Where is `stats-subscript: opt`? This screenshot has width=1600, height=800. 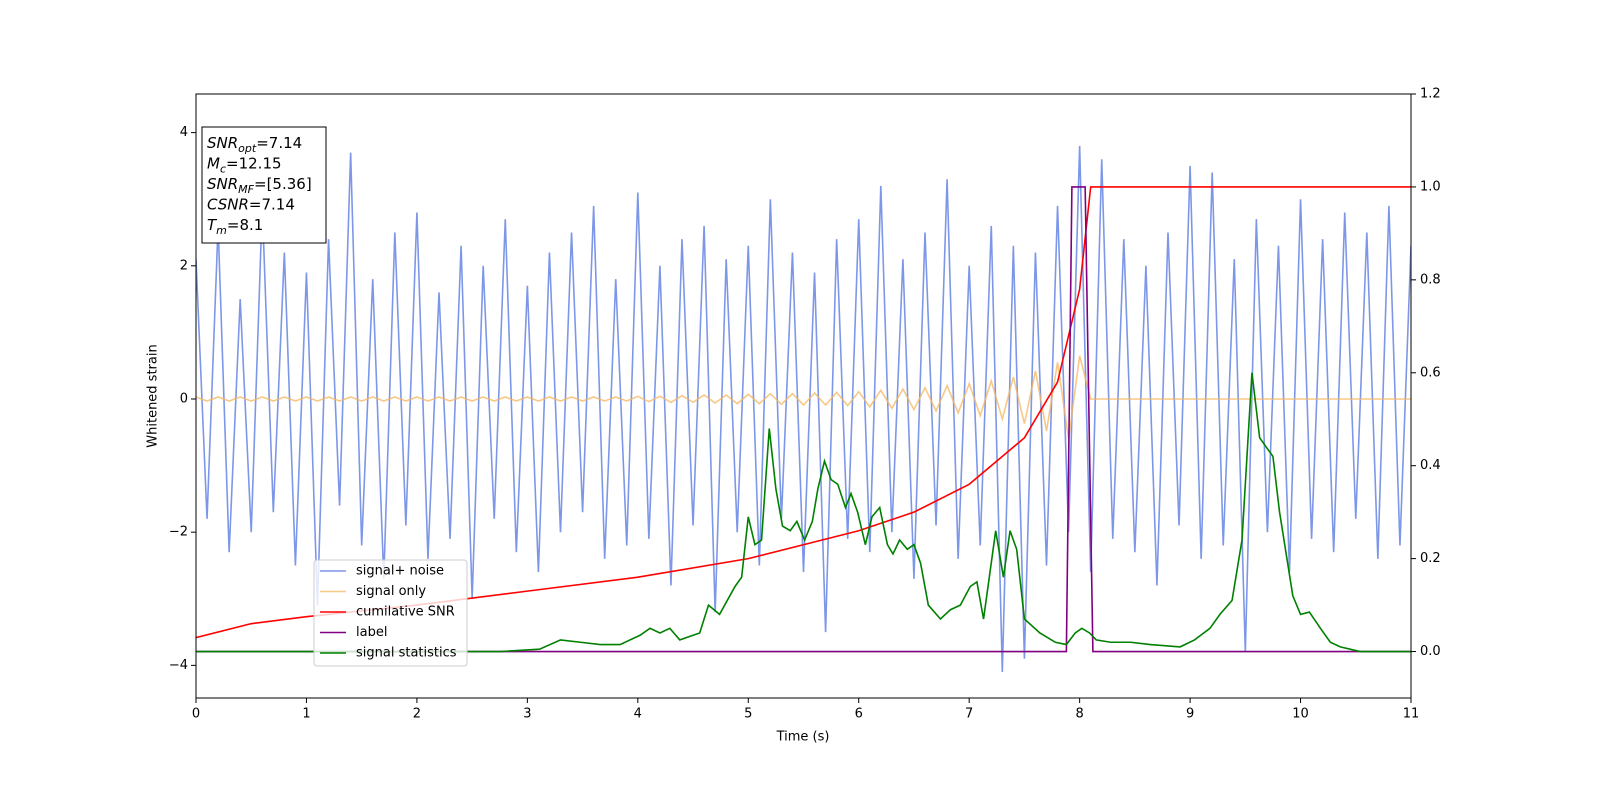 stats-subscript: opt is located at coordinates (247, 148).